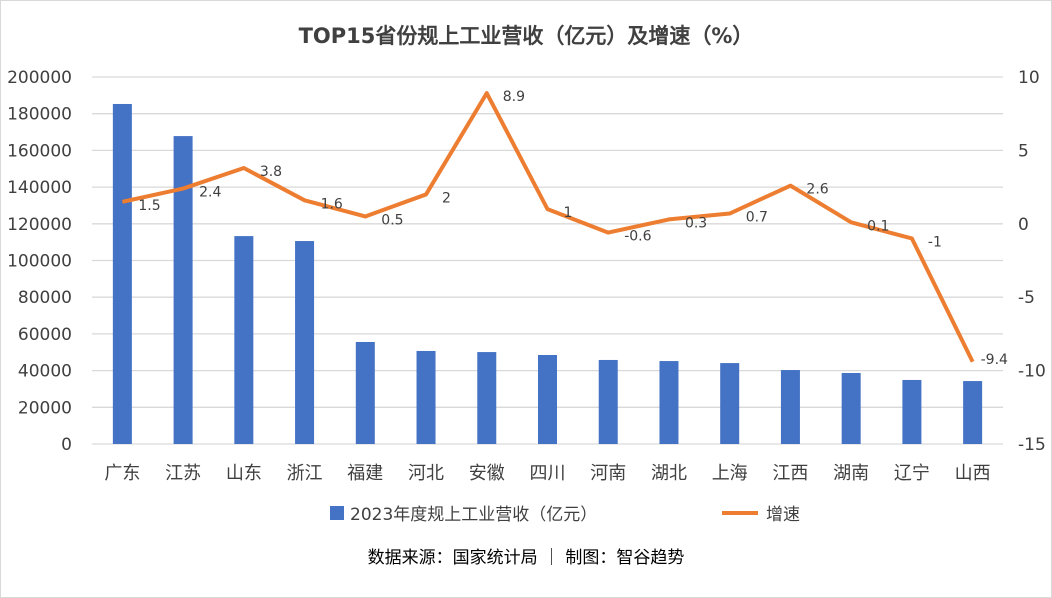 Image resolution: width=1052 pixels, height=598 pixels. I want to click on legend-line-label: 增速, so click(783, 515).